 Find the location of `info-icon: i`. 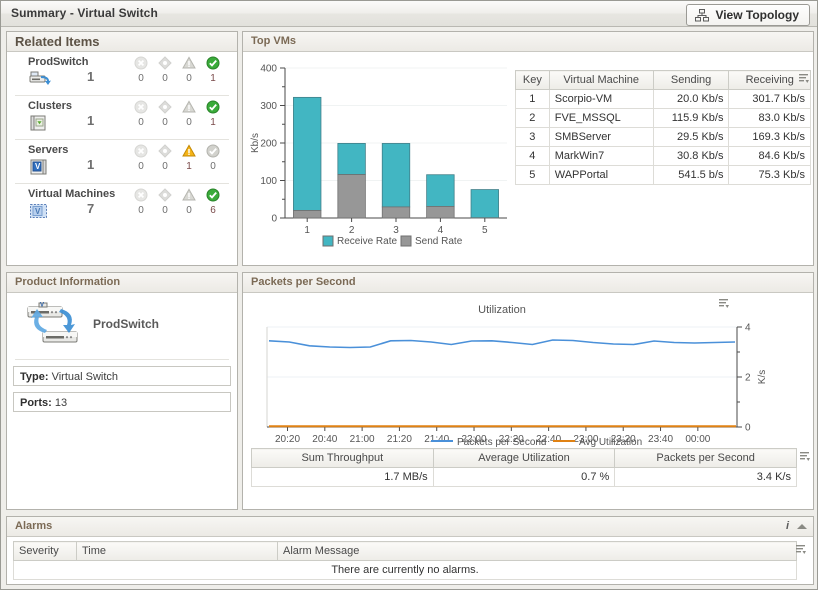

info-icon: i is located at coordinates (787, 526).